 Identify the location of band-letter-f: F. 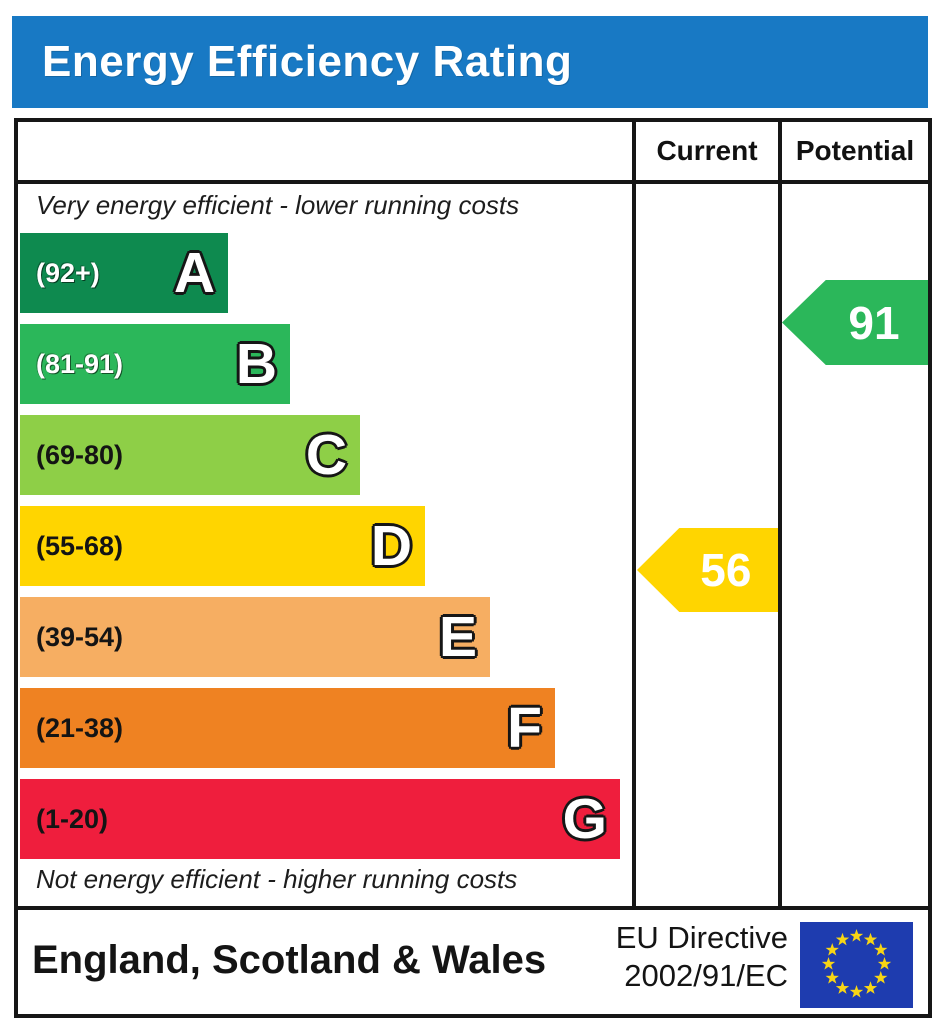
(524, 727).